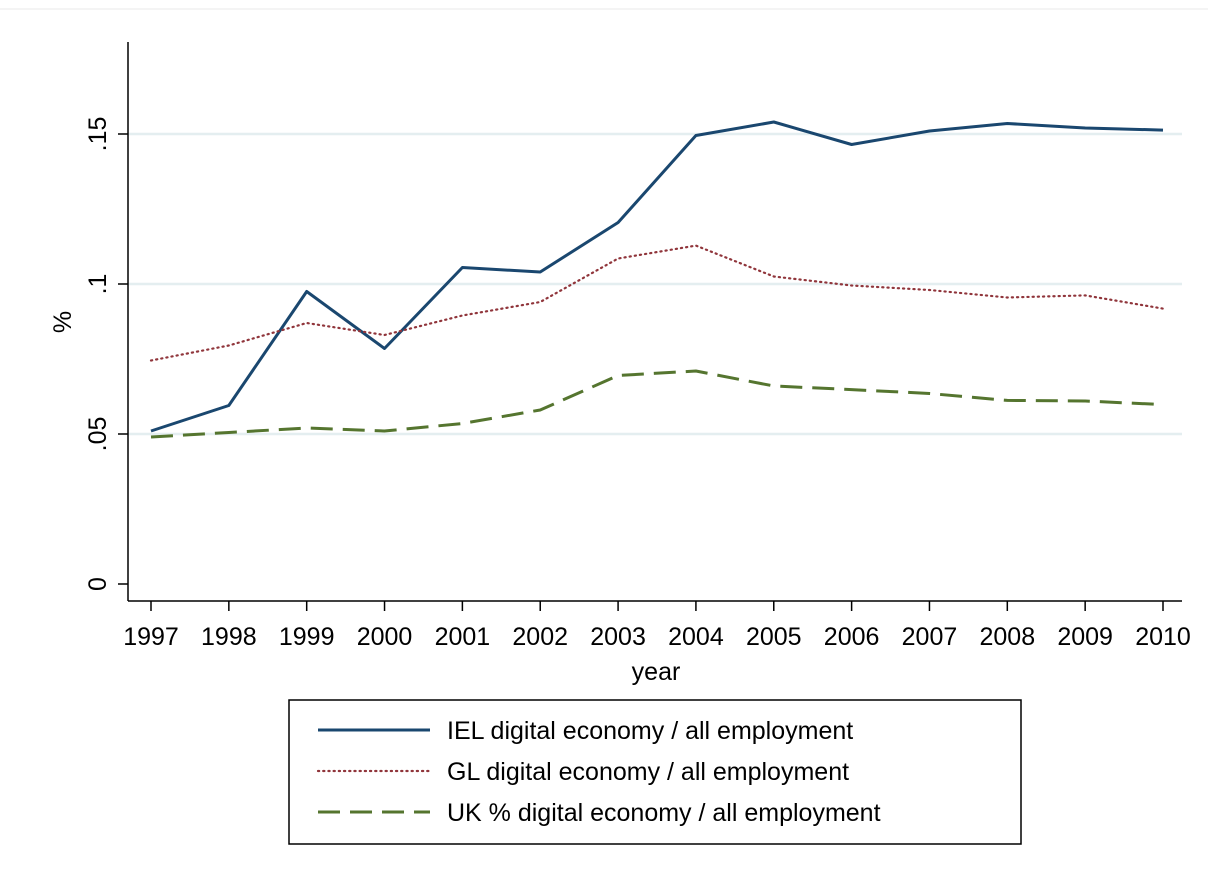 This screenshot has width=1208, height=878. Describe the element at coordinates (618, 637) in the screenshot. I see `x-tick-label: 2003` at that location.